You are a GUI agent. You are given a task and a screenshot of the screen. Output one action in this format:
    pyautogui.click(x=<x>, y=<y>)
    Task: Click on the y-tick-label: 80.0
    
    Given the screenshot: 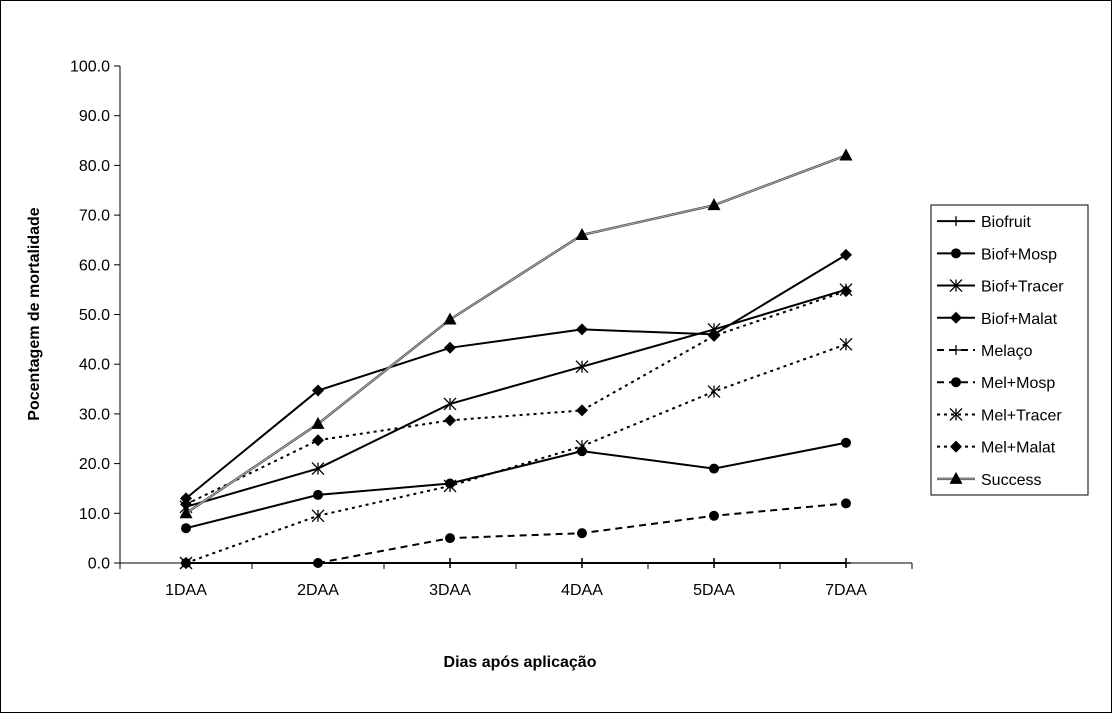 What is the action you would take?
    pyautogui.click(x=94, y=166)
    